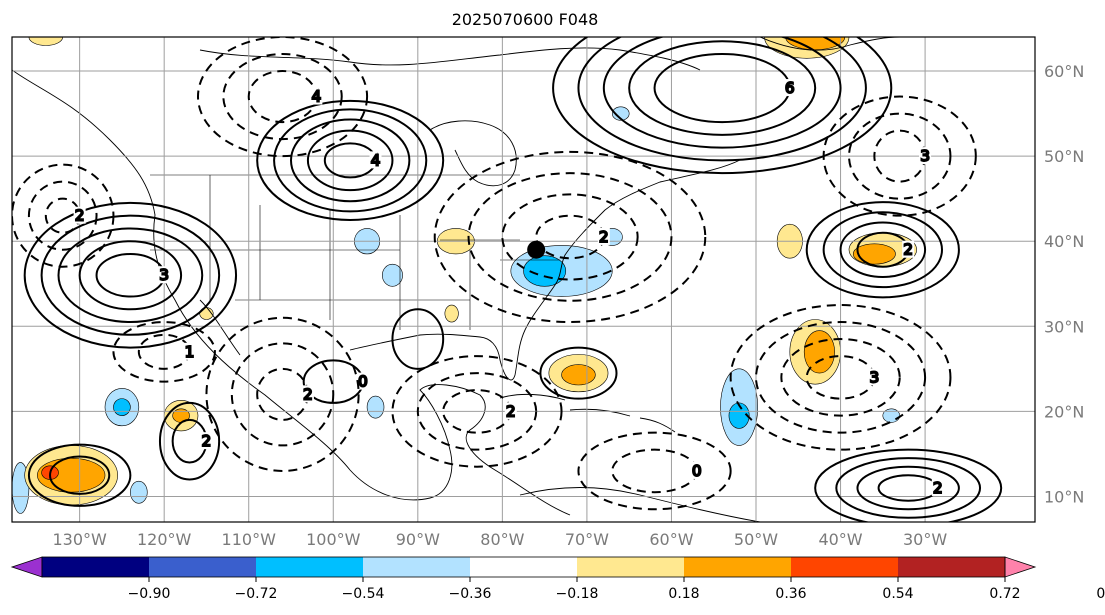 The image size is (1105, 615). Describe the element at coordinates (418, 539) in the screenshot. I see `longitude-label: 90°W` at that location.